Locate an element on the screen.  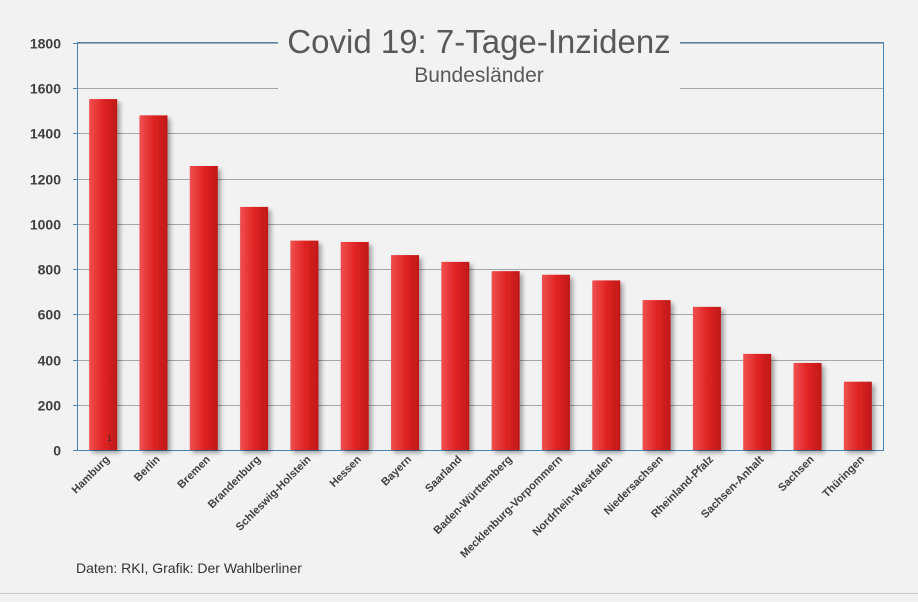
bar-hessen is located at coordinates (354, 345).